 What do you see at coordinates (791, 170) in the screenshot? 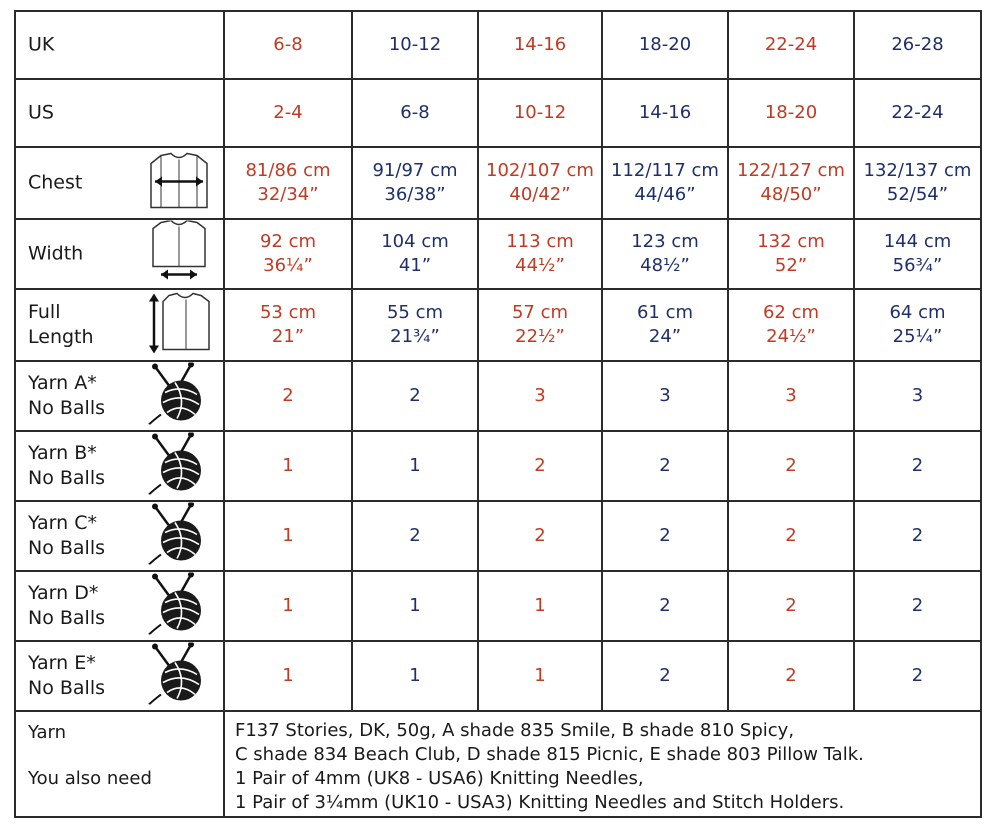
I see `size-value: 122/127 cm` at bounding box center [791, 170].